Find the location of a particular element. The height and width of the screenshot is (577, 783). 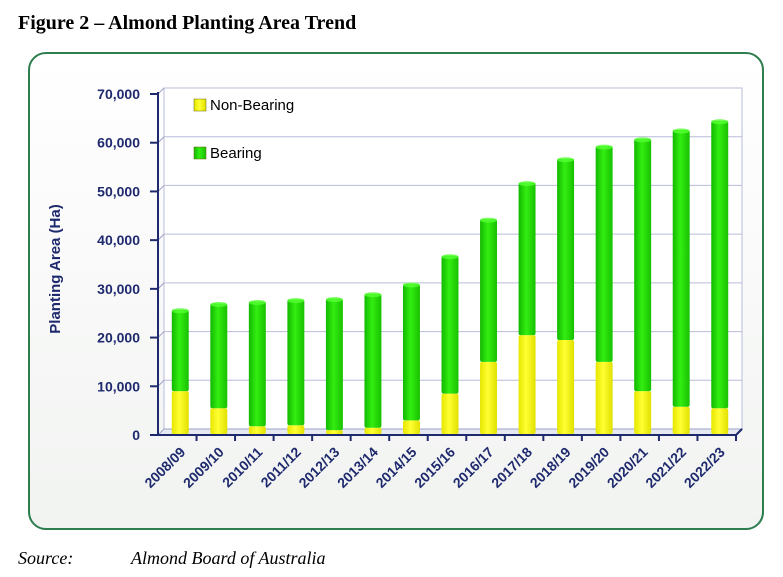

y-tick-label: 30,000 is located at coordinates (118, 289).